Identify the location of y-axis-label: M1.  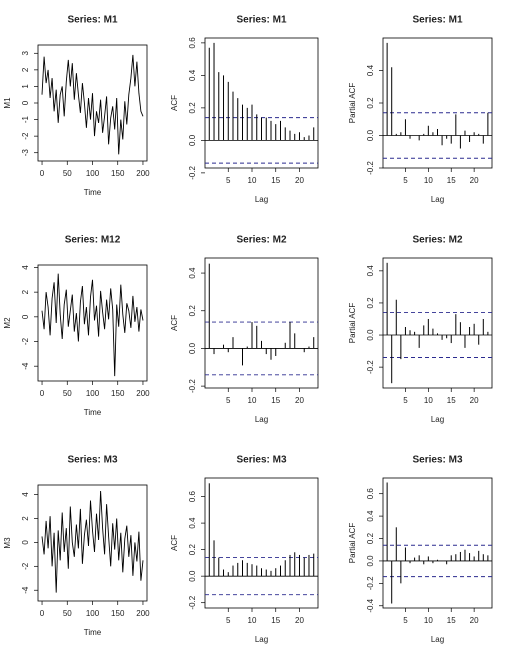
(7, 103).